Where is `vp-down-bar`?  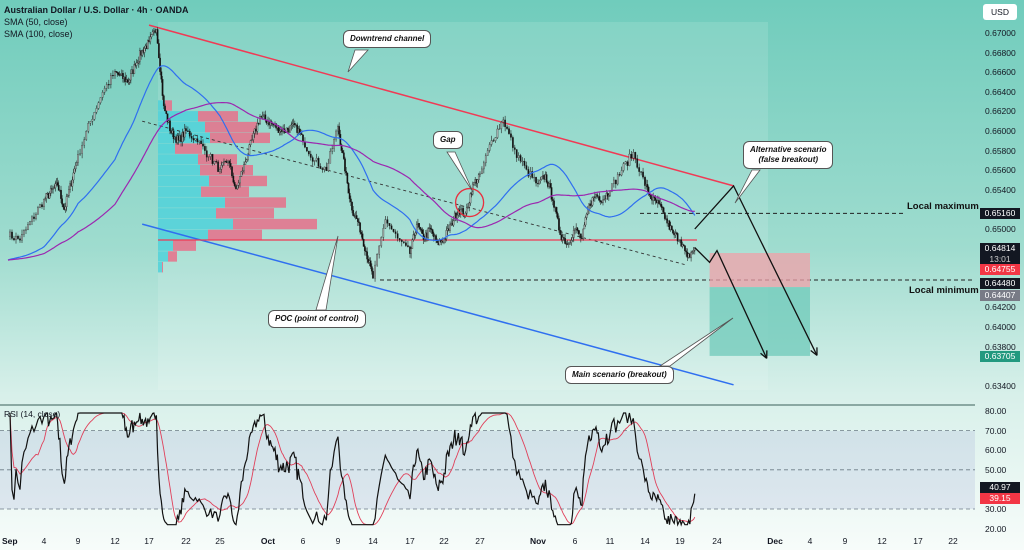
vp-down-bar is located at coordinates (184, 245).